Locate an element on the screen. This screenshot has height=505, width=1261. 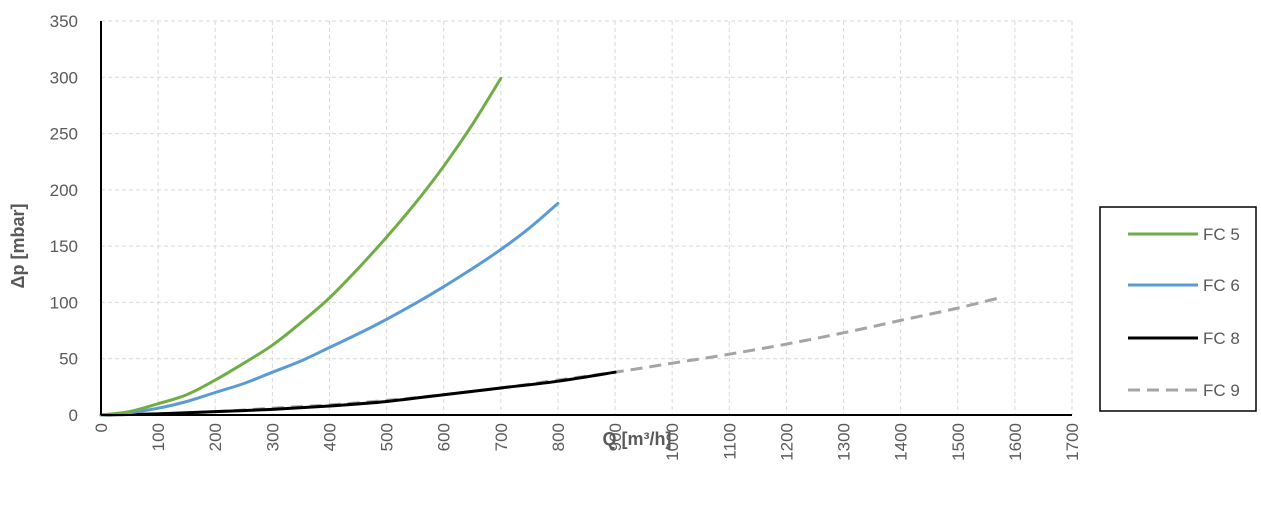
y-tick-label: 0 is located at coordinates (73, 415).